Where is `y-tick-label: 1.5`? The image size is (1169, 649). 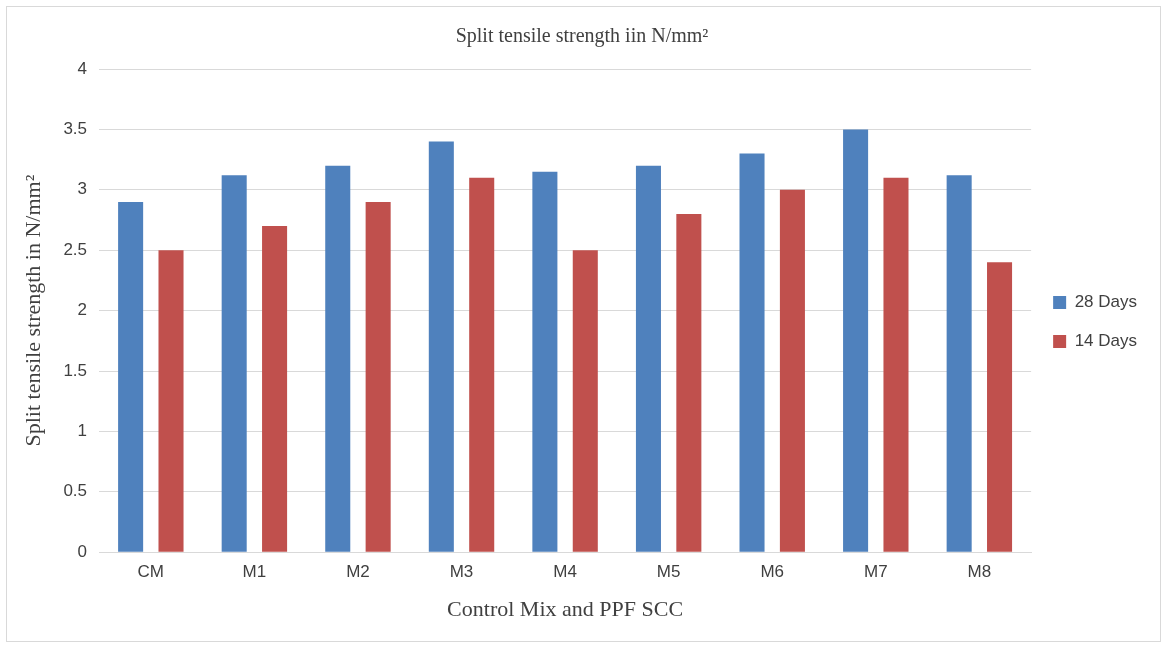 y-tick-label: 1.5 is located at coordinates (75, 370).